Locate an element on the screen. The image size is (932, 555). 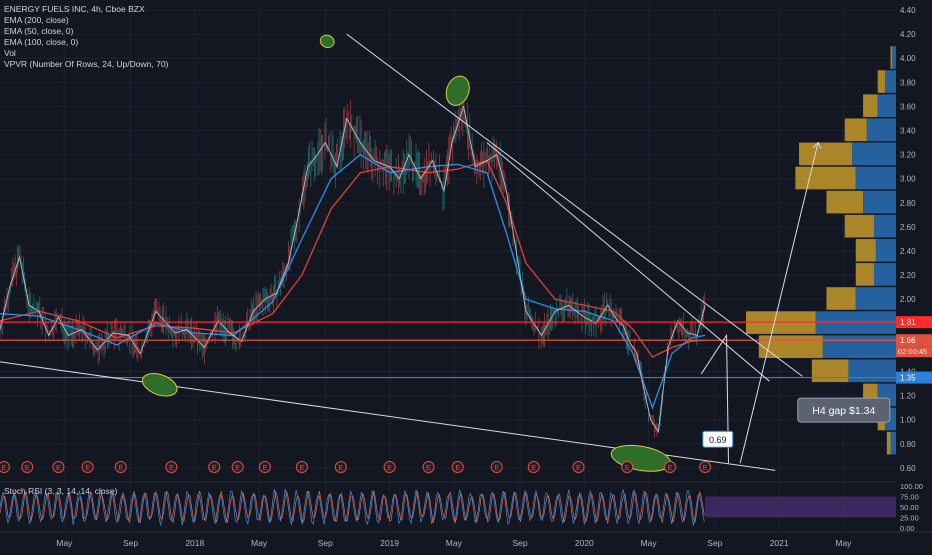
time-tick-label: 2020 is located at coordinates (584, 543).